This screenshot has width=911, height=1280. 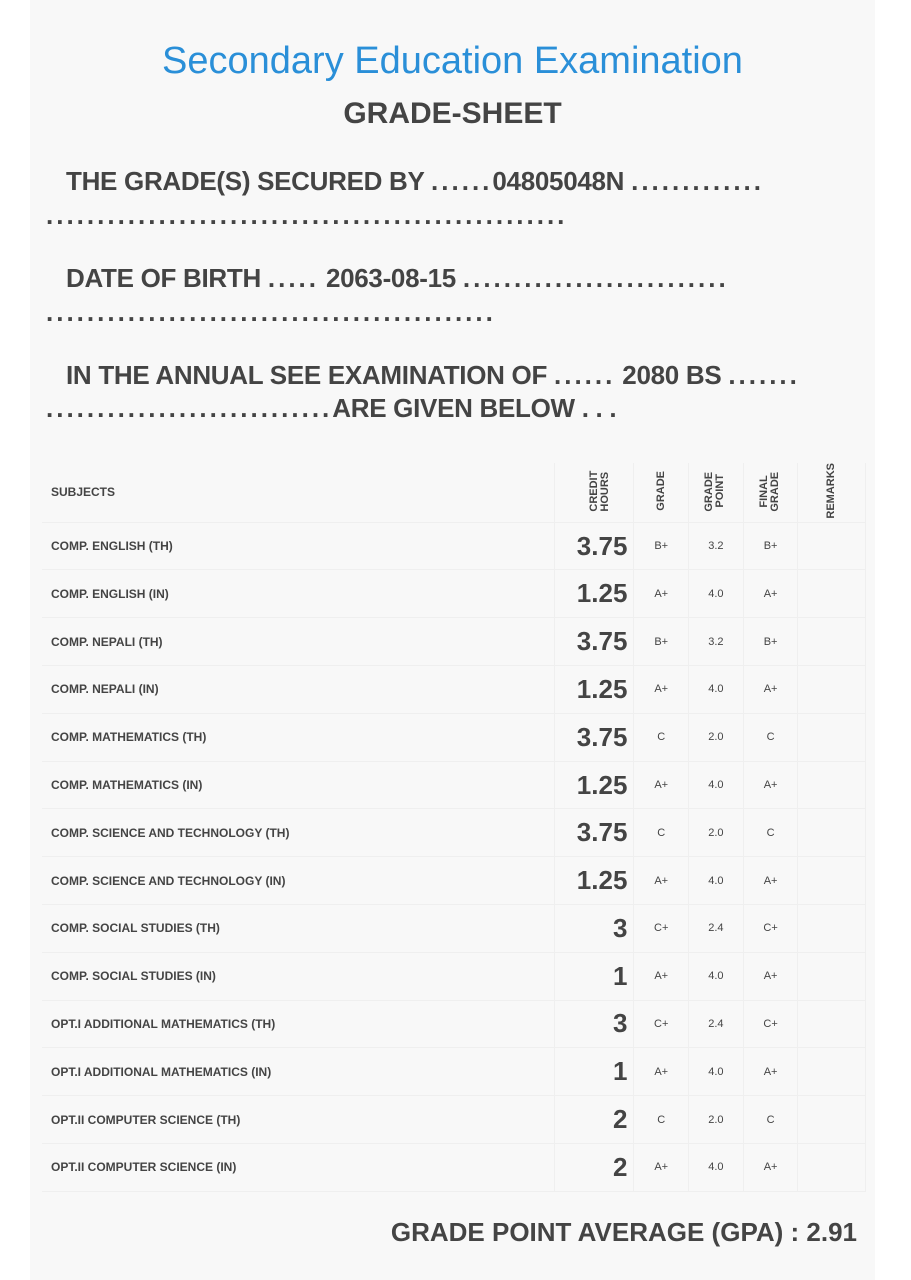 I want to click on exam-label: IN THE ANNUAL SEE EXAMINATION OF, so click(x=307, y=375).